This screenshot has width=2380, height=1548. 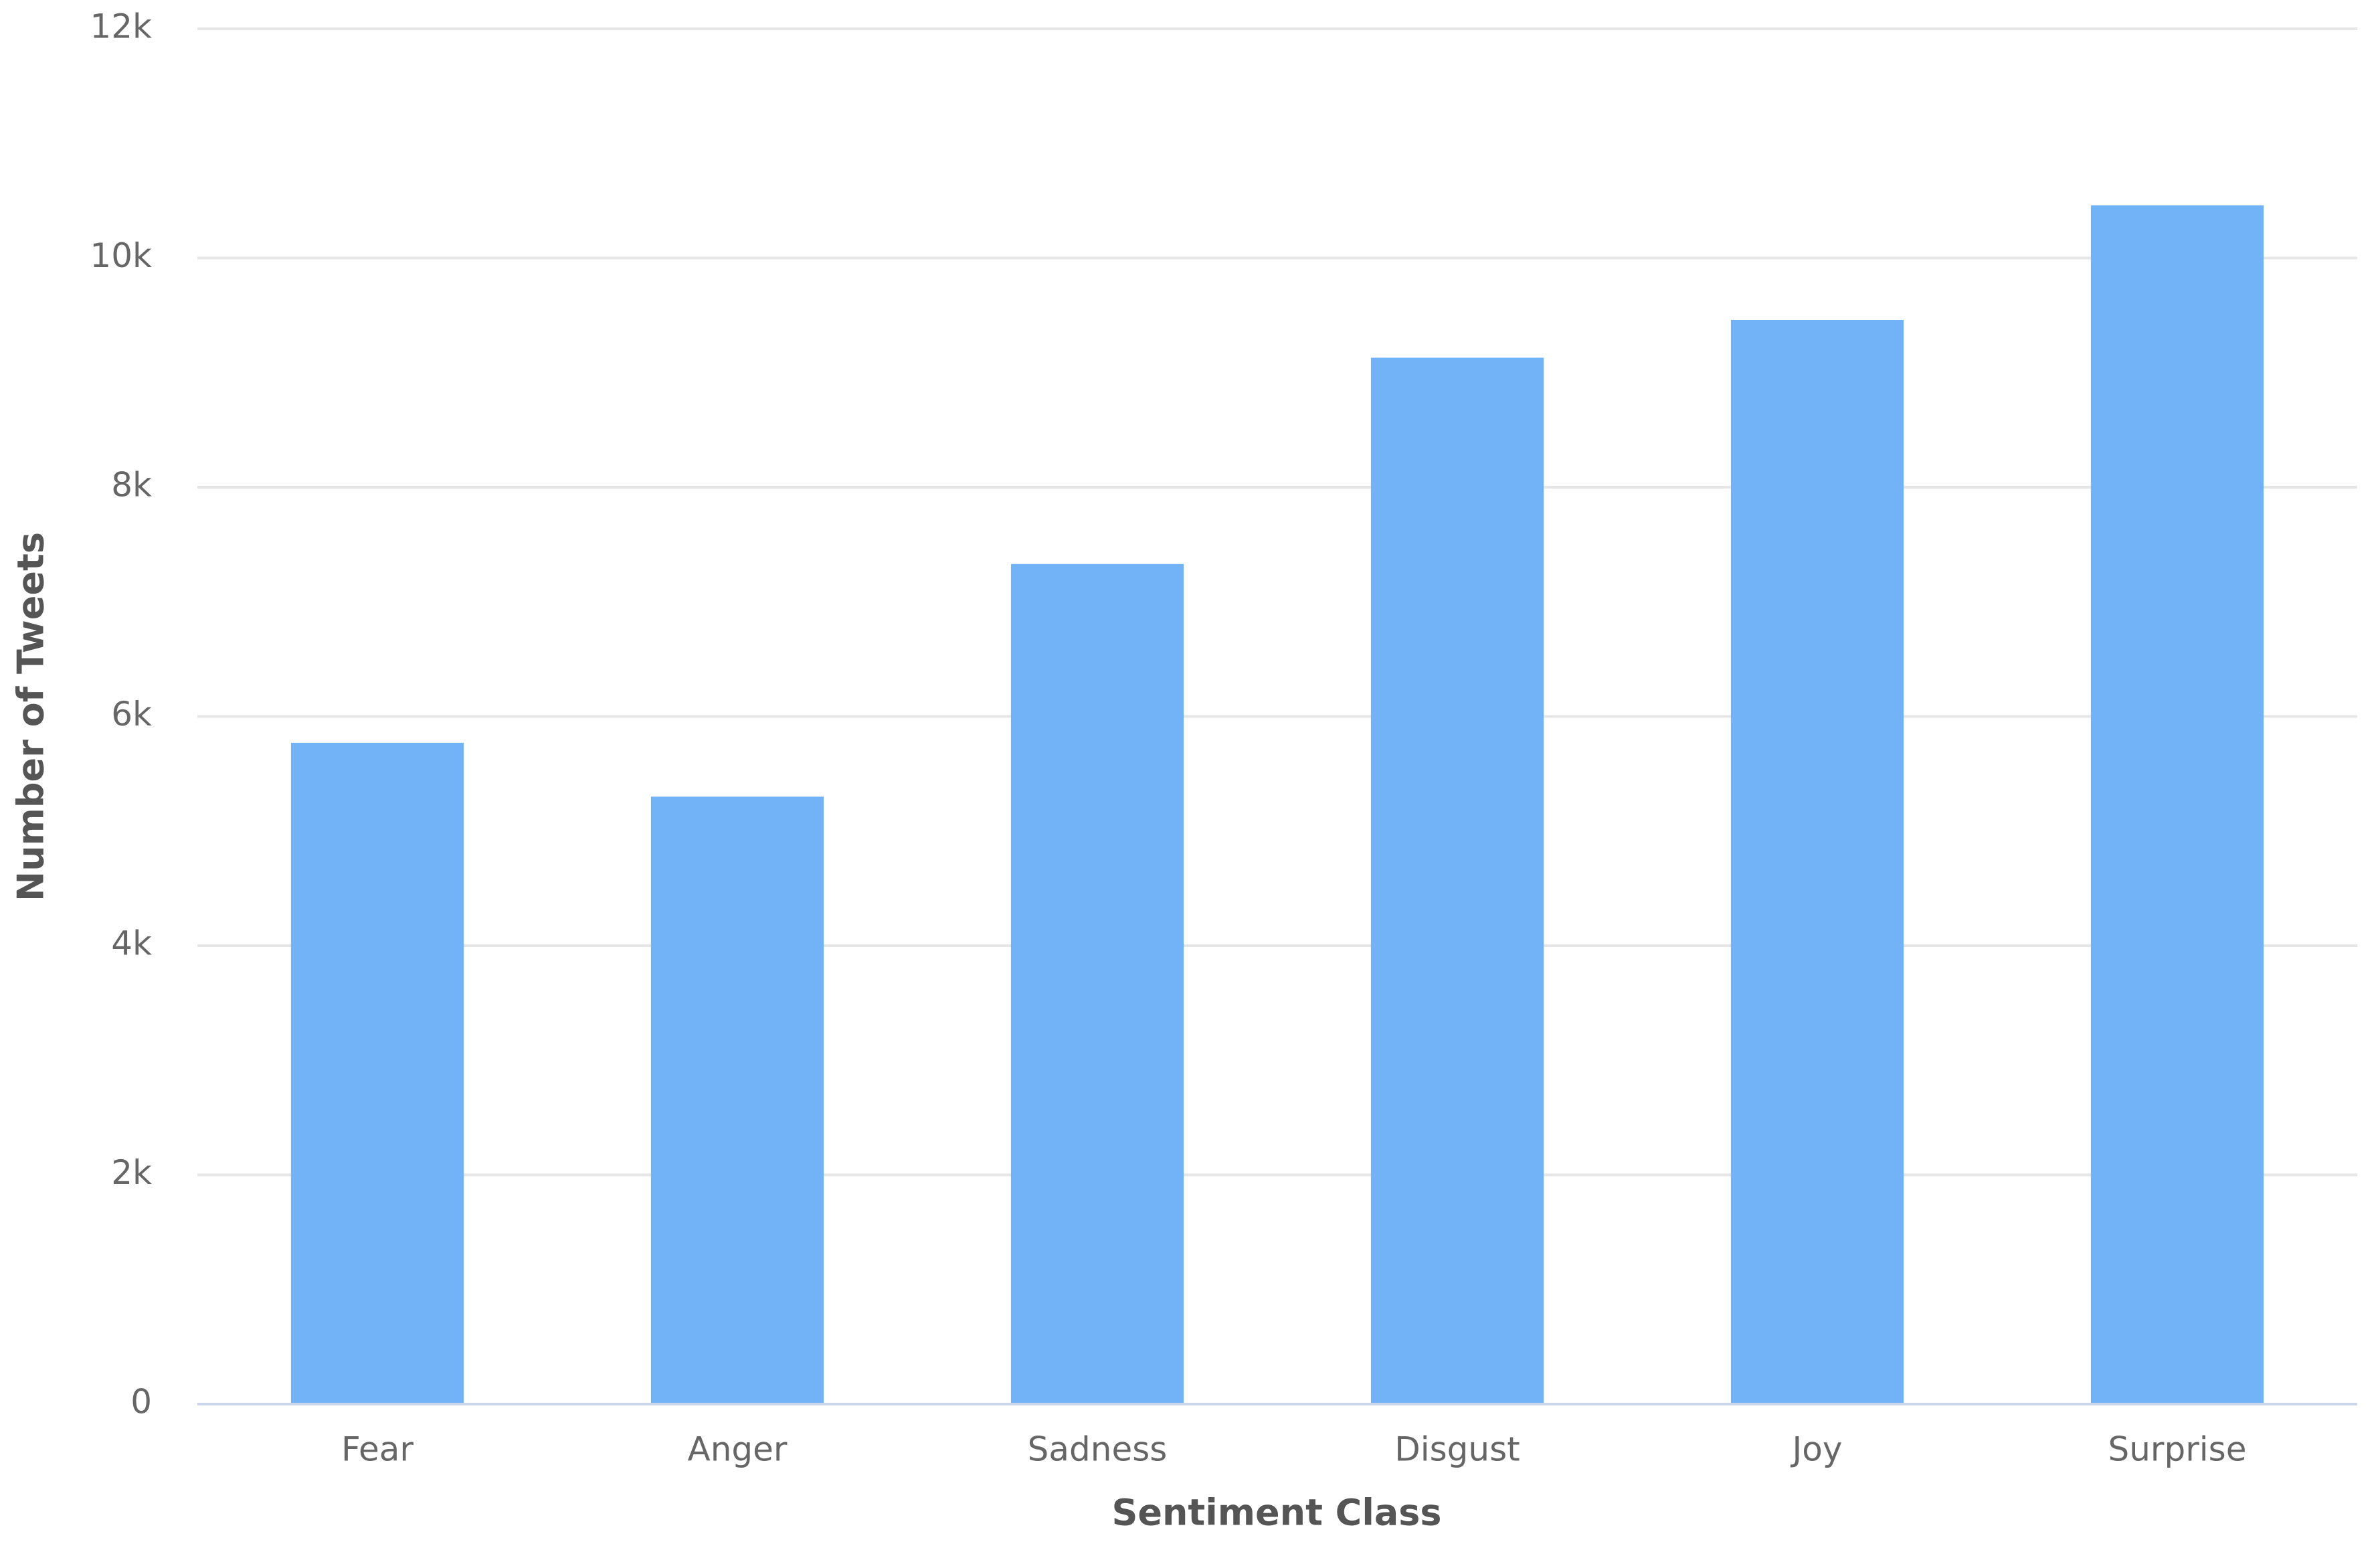 What do you see at coordinates (1276, 1513) in the screenshot?
I see `x-axis-title: Sentiment Class` at bounding box center [1276, 1513].